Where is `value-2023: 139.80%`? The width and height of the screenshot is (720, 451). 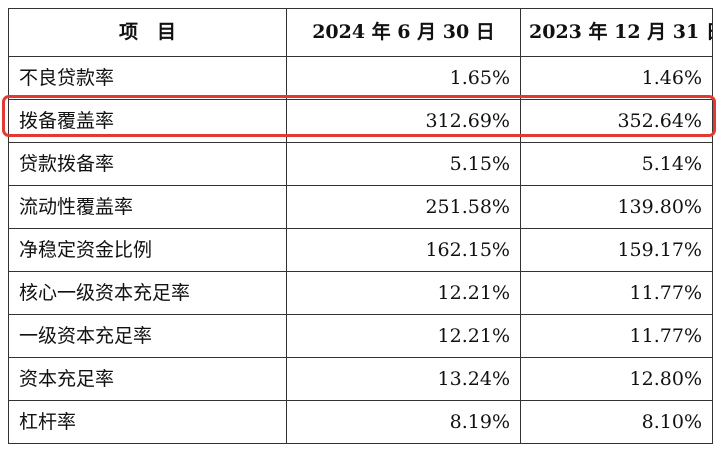
value-2023: 139.80% is located at coordinates (616, 207).